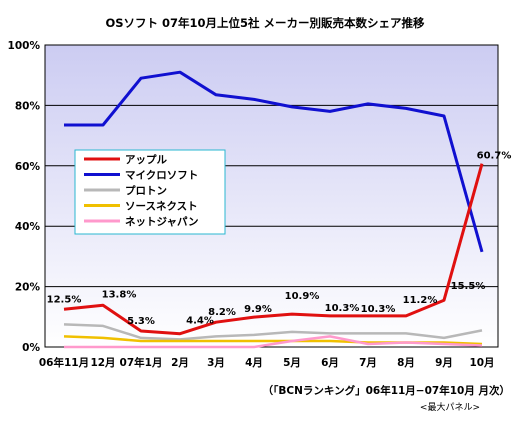 The height and width of the screenshot is (430, 530). Describe the element at coordinates (386, 390) in the screenshot. I see `source-note: （「BCNランキング」06年11月−07年10月 月次）` at that location.